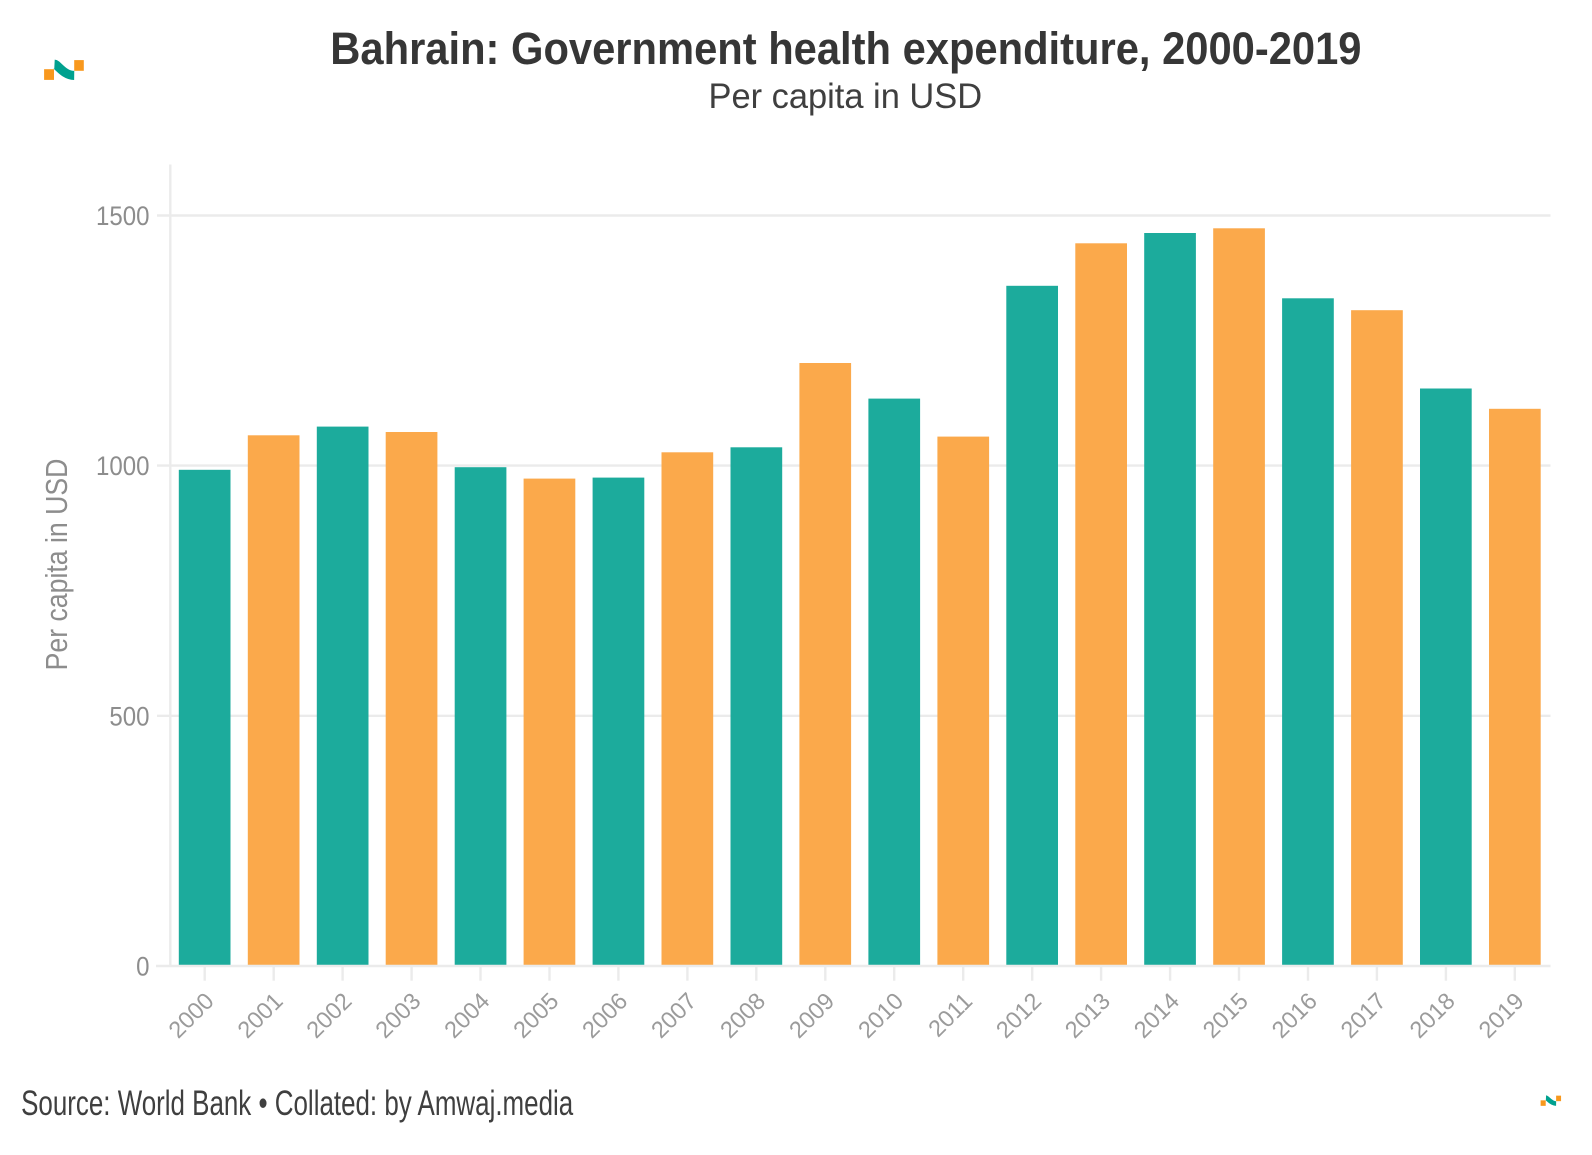 The image size is (1592, 1155). I want to click on svg-text: 1000, so click(122, 467).